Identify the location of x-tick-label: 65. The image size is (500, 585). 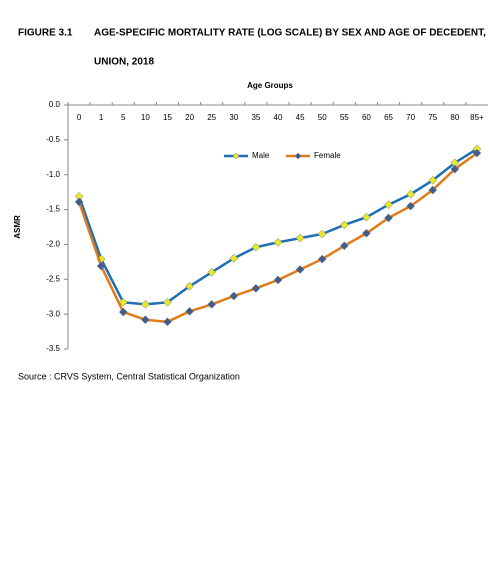
(388, 117).